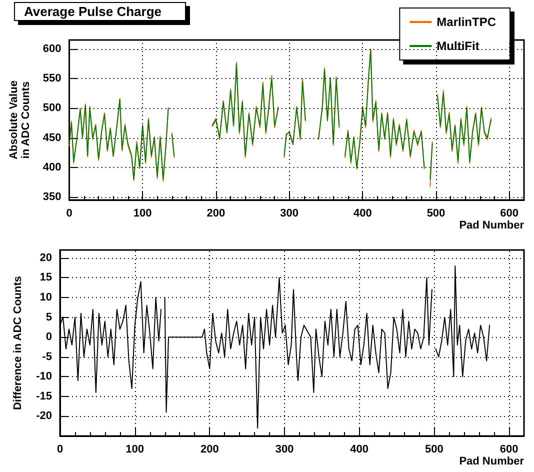 The width and height of the screenshot is (534, 472). I want to click on legend-label: MultiFit, so click(458, 46).